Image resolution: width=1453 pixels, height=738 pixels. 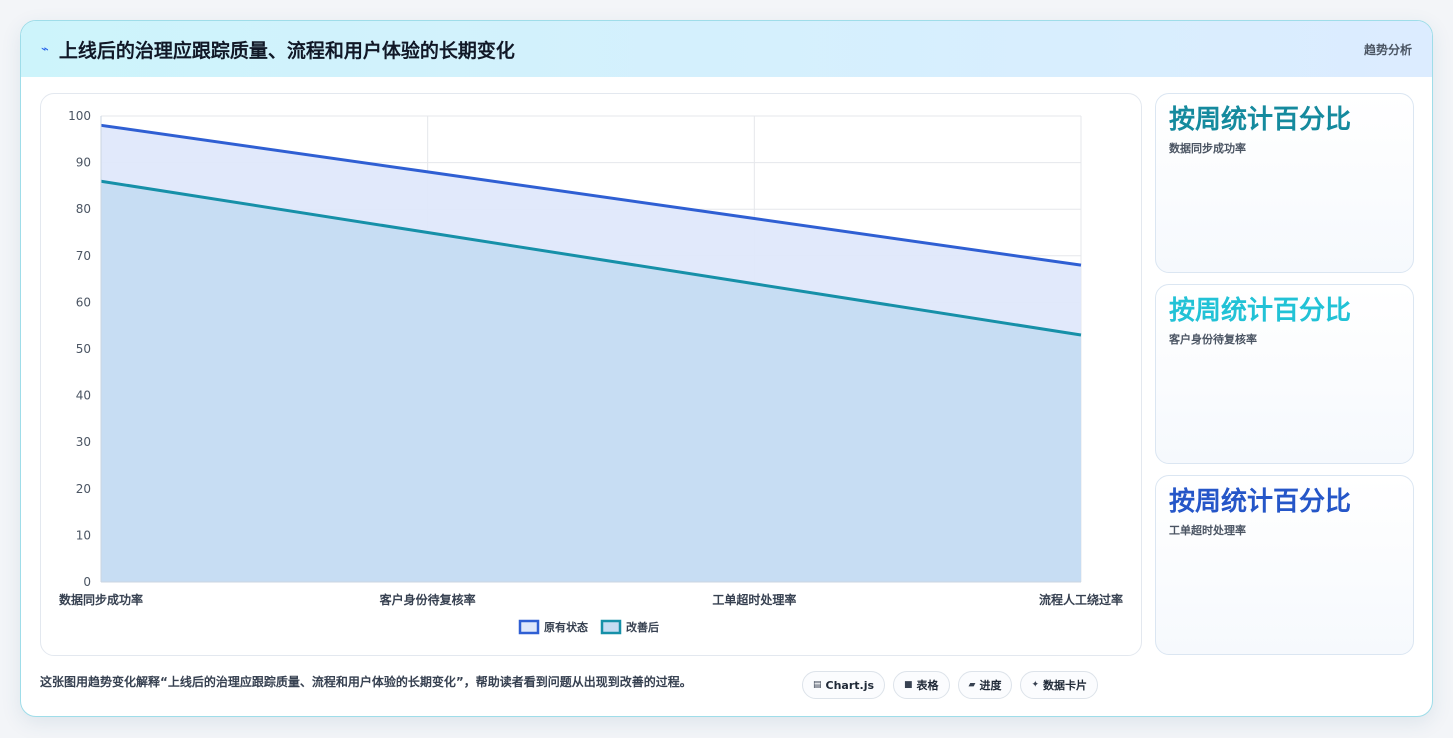 I want to click on side-card-subtitle: 工单超时处理率, so click(x=1207, y=530).